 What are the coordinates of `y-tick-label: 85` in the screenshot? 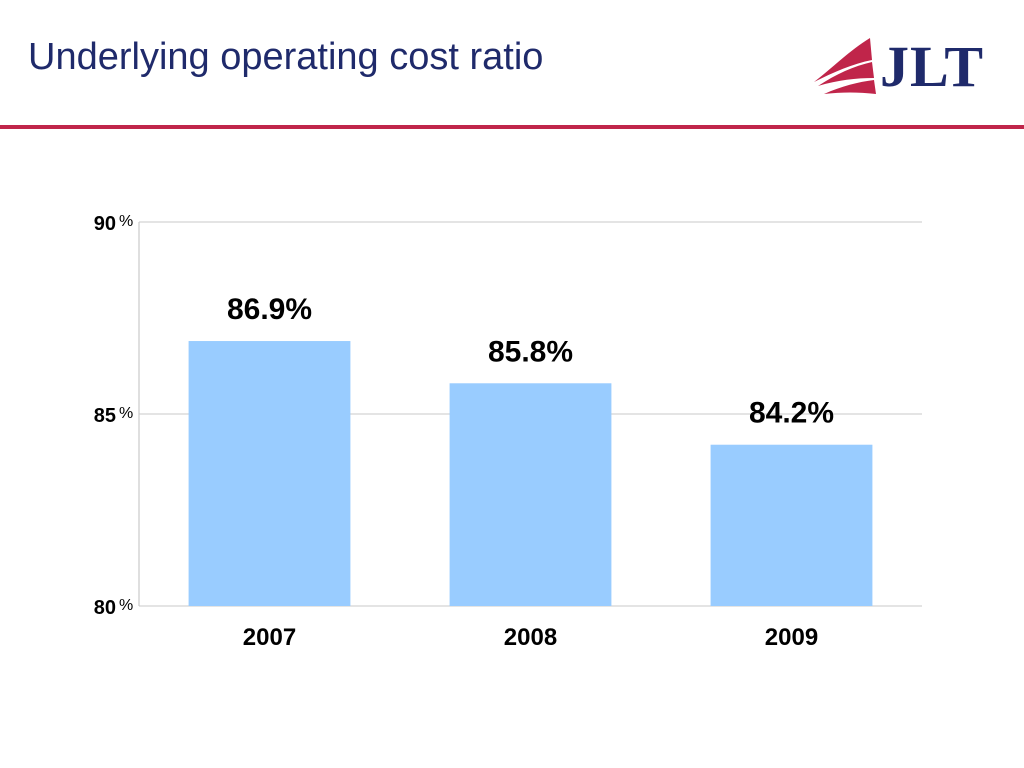 It's located at (105, 416).